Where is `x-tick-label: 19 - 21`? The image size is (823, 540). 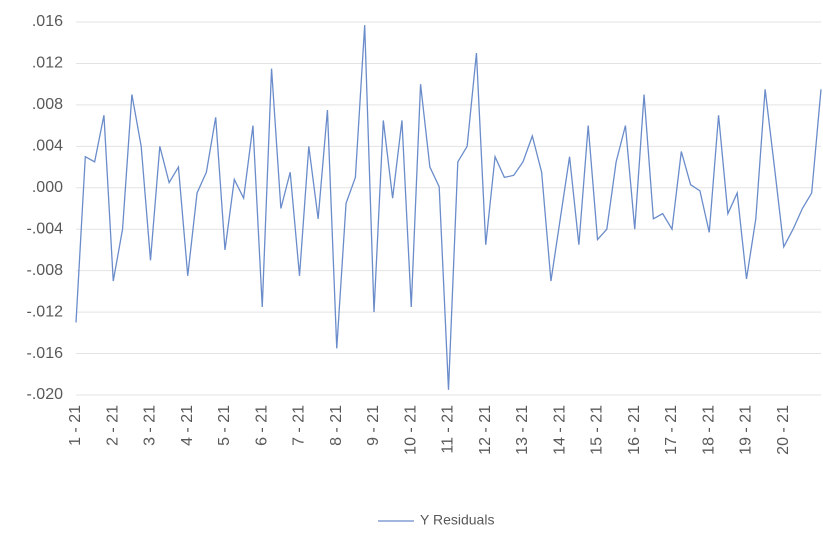
x-tick-label: 19 - 21 is located at coordinates (746, 430).